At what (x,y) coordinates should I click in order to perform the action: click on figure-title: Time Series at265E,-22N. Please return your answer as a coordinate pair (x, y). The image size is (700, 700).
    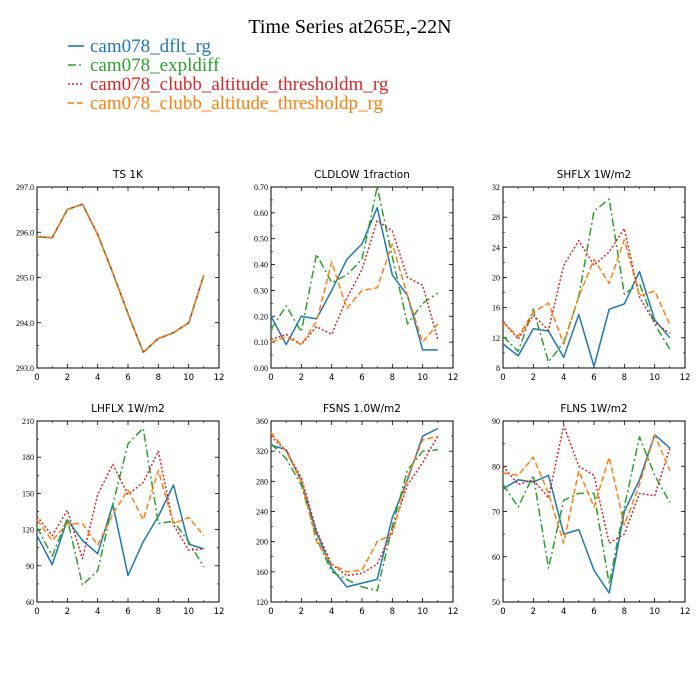
    Looking at the image, I should click on (349, 27).